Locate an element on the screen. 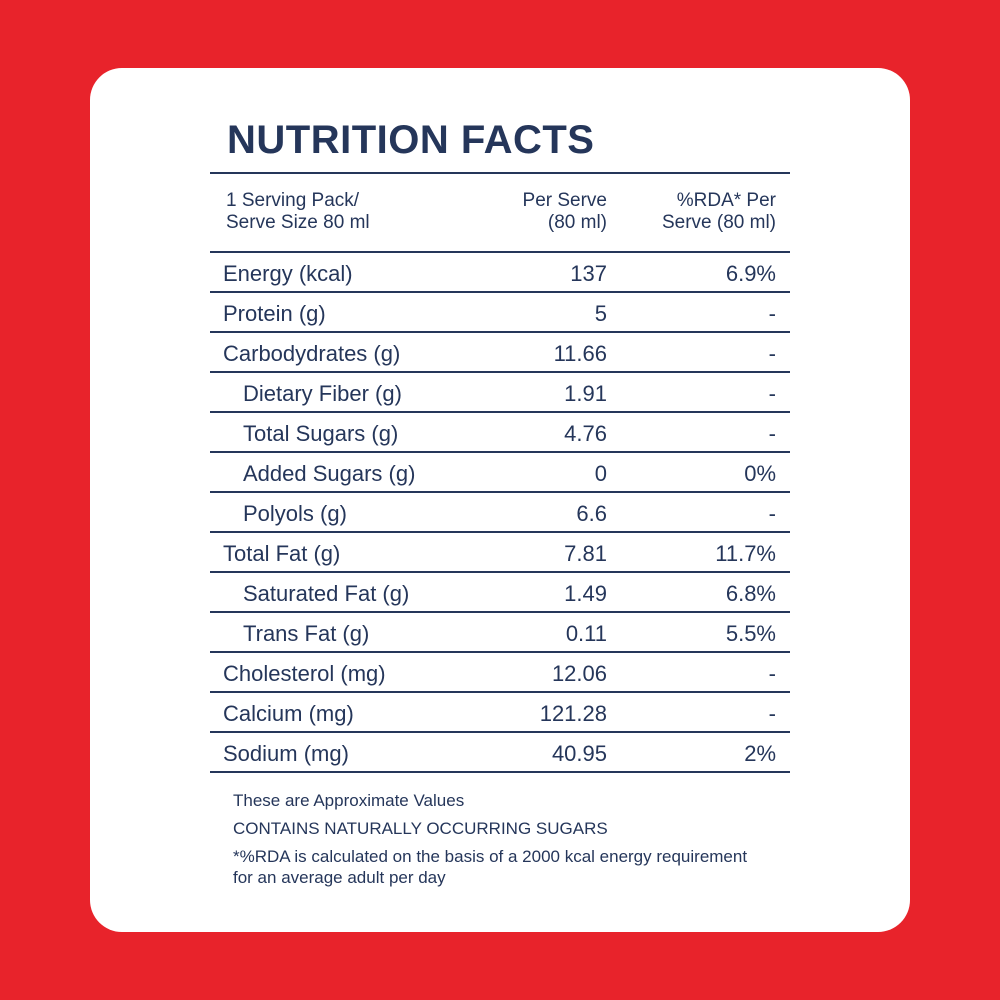  per-serve-value: 11.66 is located at coordinates (580, 353).